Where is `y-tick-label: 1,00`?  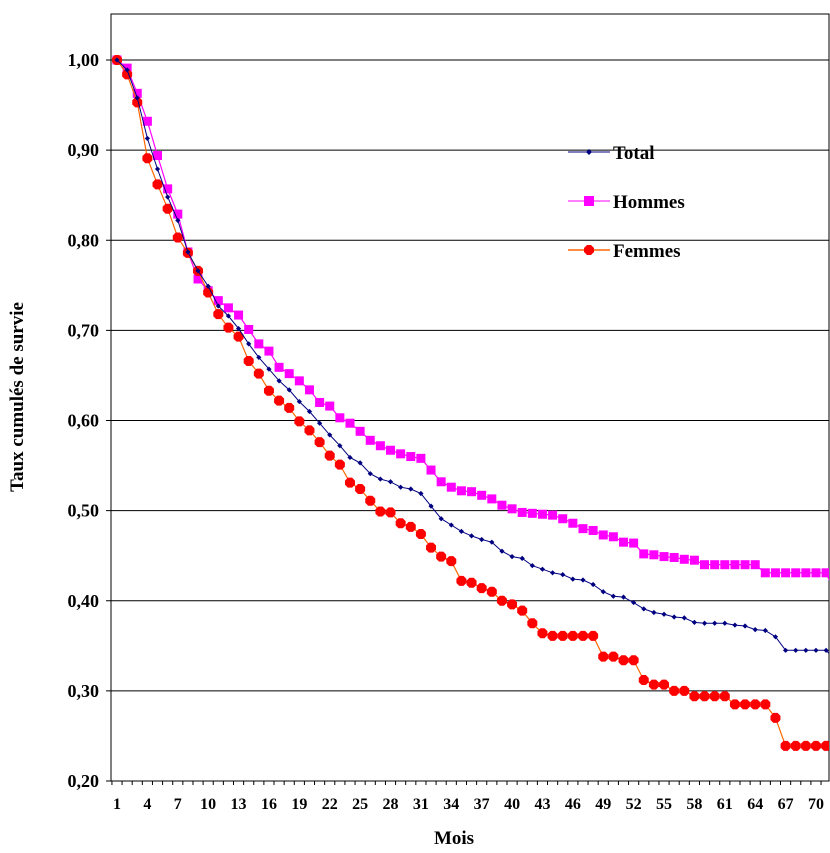 y-tick-label: 1,00 is located at coordinates (84, 60).